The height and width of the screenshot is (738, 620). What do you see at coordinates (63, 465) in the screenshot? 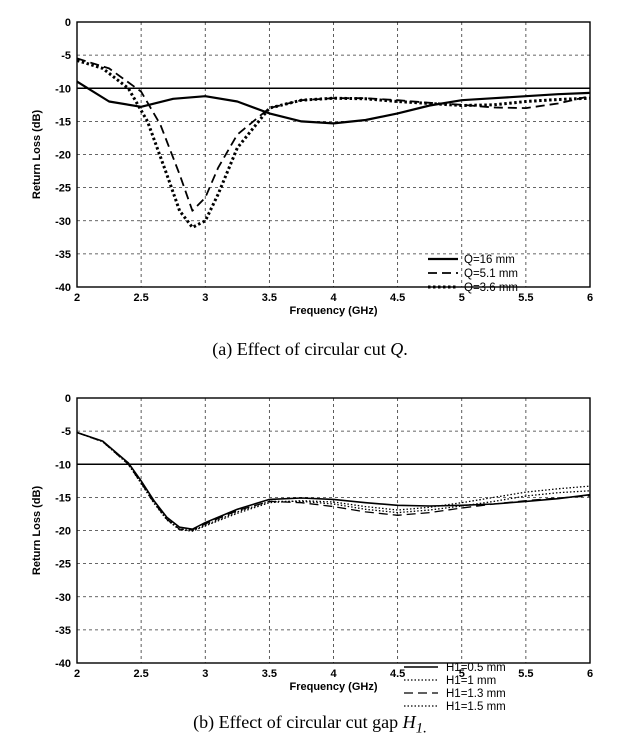
I see `chart-b-y-tick-label: -10` at bounding box center [63, 465].